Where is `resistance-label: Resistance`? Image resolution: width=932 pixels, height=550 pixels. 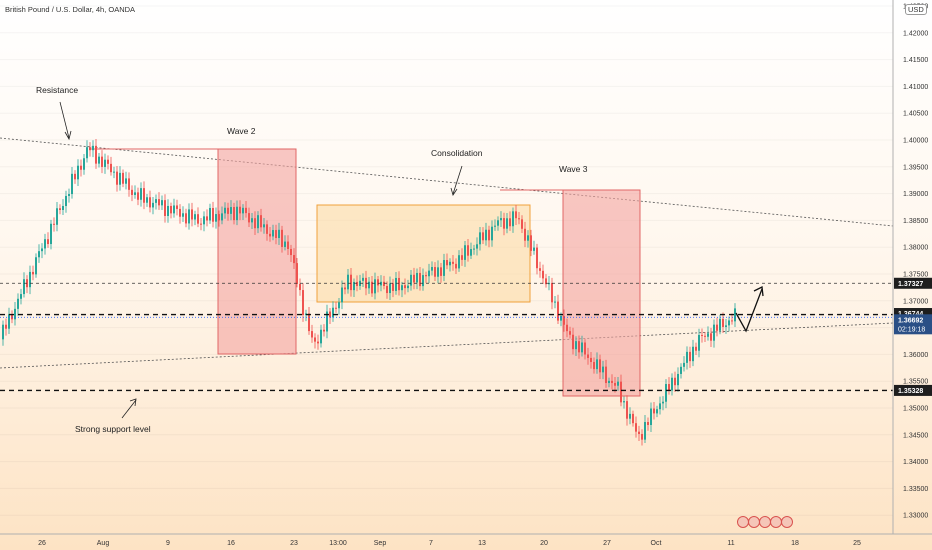 resistance-label: Resistance is located at coordinates (57, 90).